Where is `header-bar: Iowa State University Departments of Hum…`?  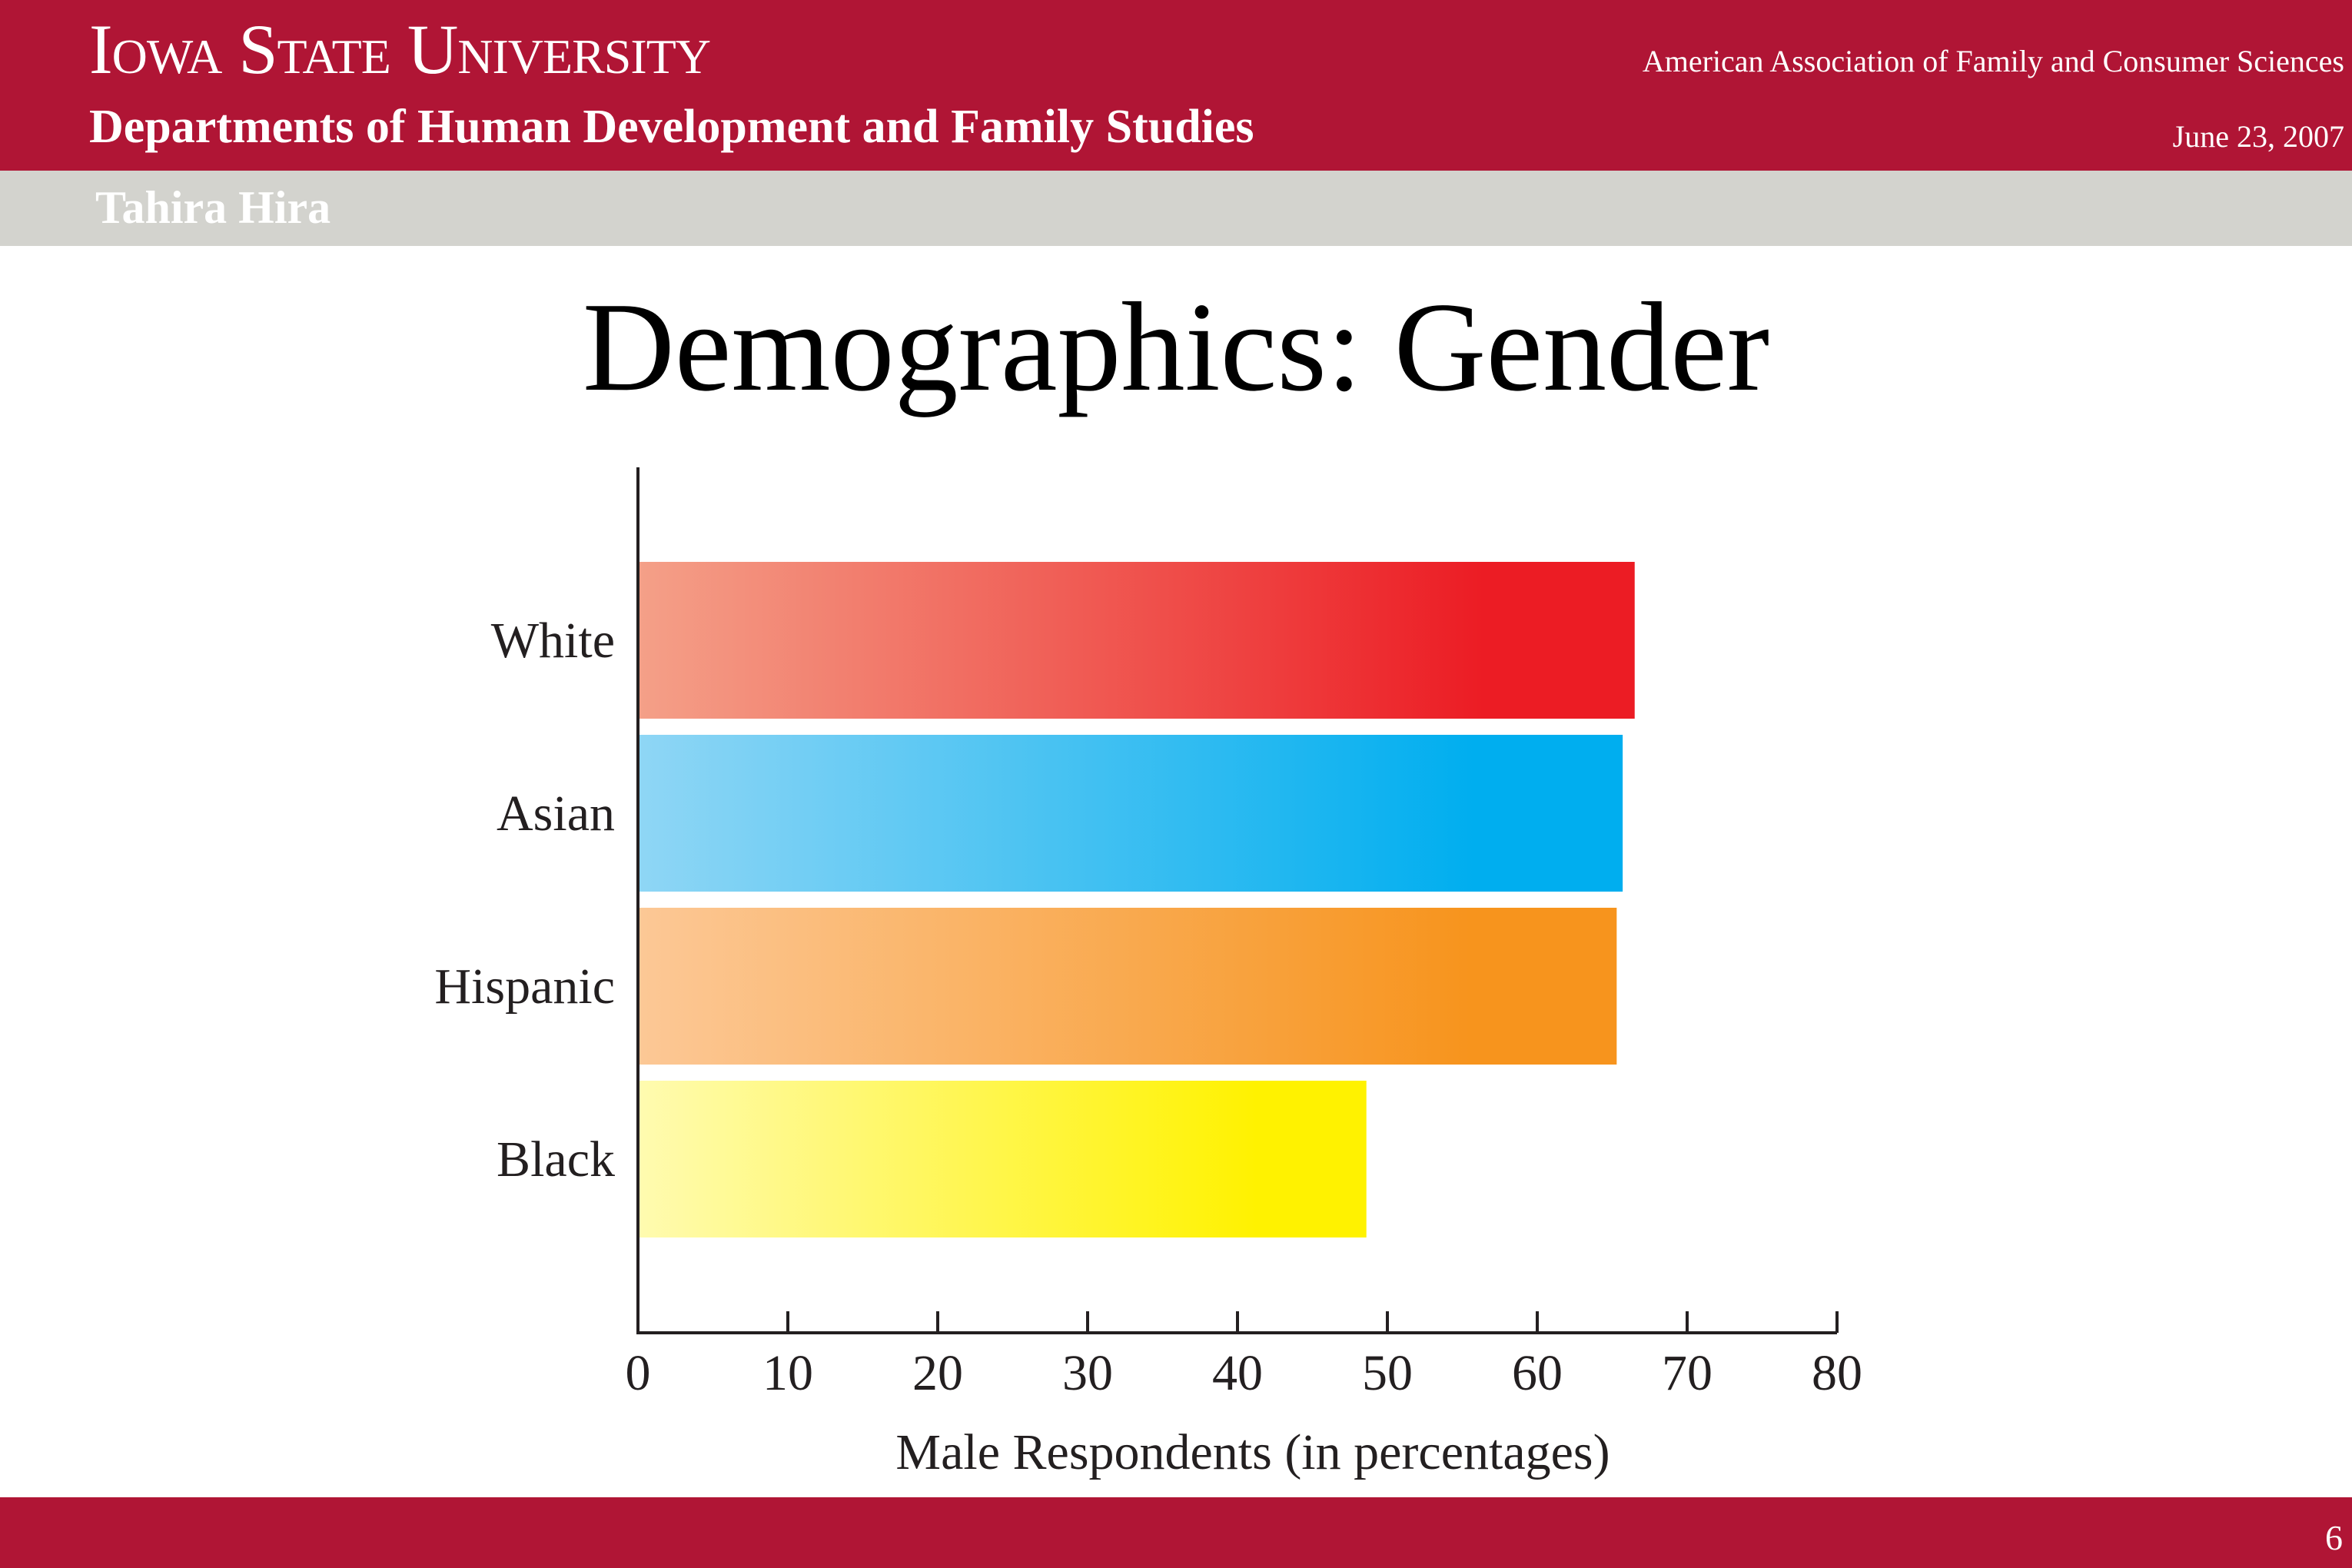 header-bar: Iowa State University Departments of Hum… is located at coordinates (1176, 85).